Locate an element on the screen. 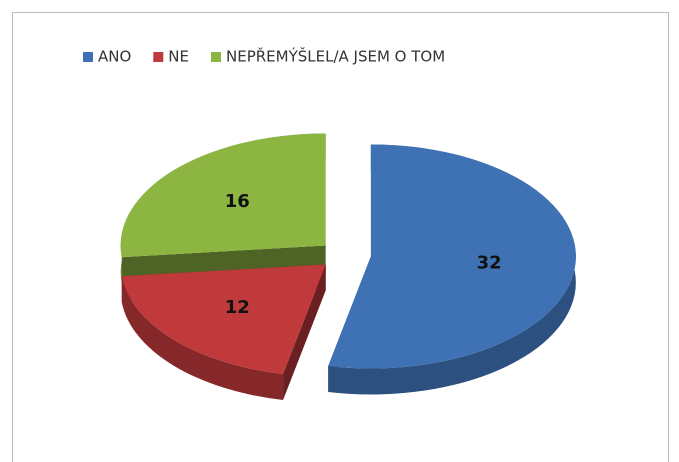 The width and height of the screenshot is (679, 462). pie-slice is located at coordinates (223, 332).